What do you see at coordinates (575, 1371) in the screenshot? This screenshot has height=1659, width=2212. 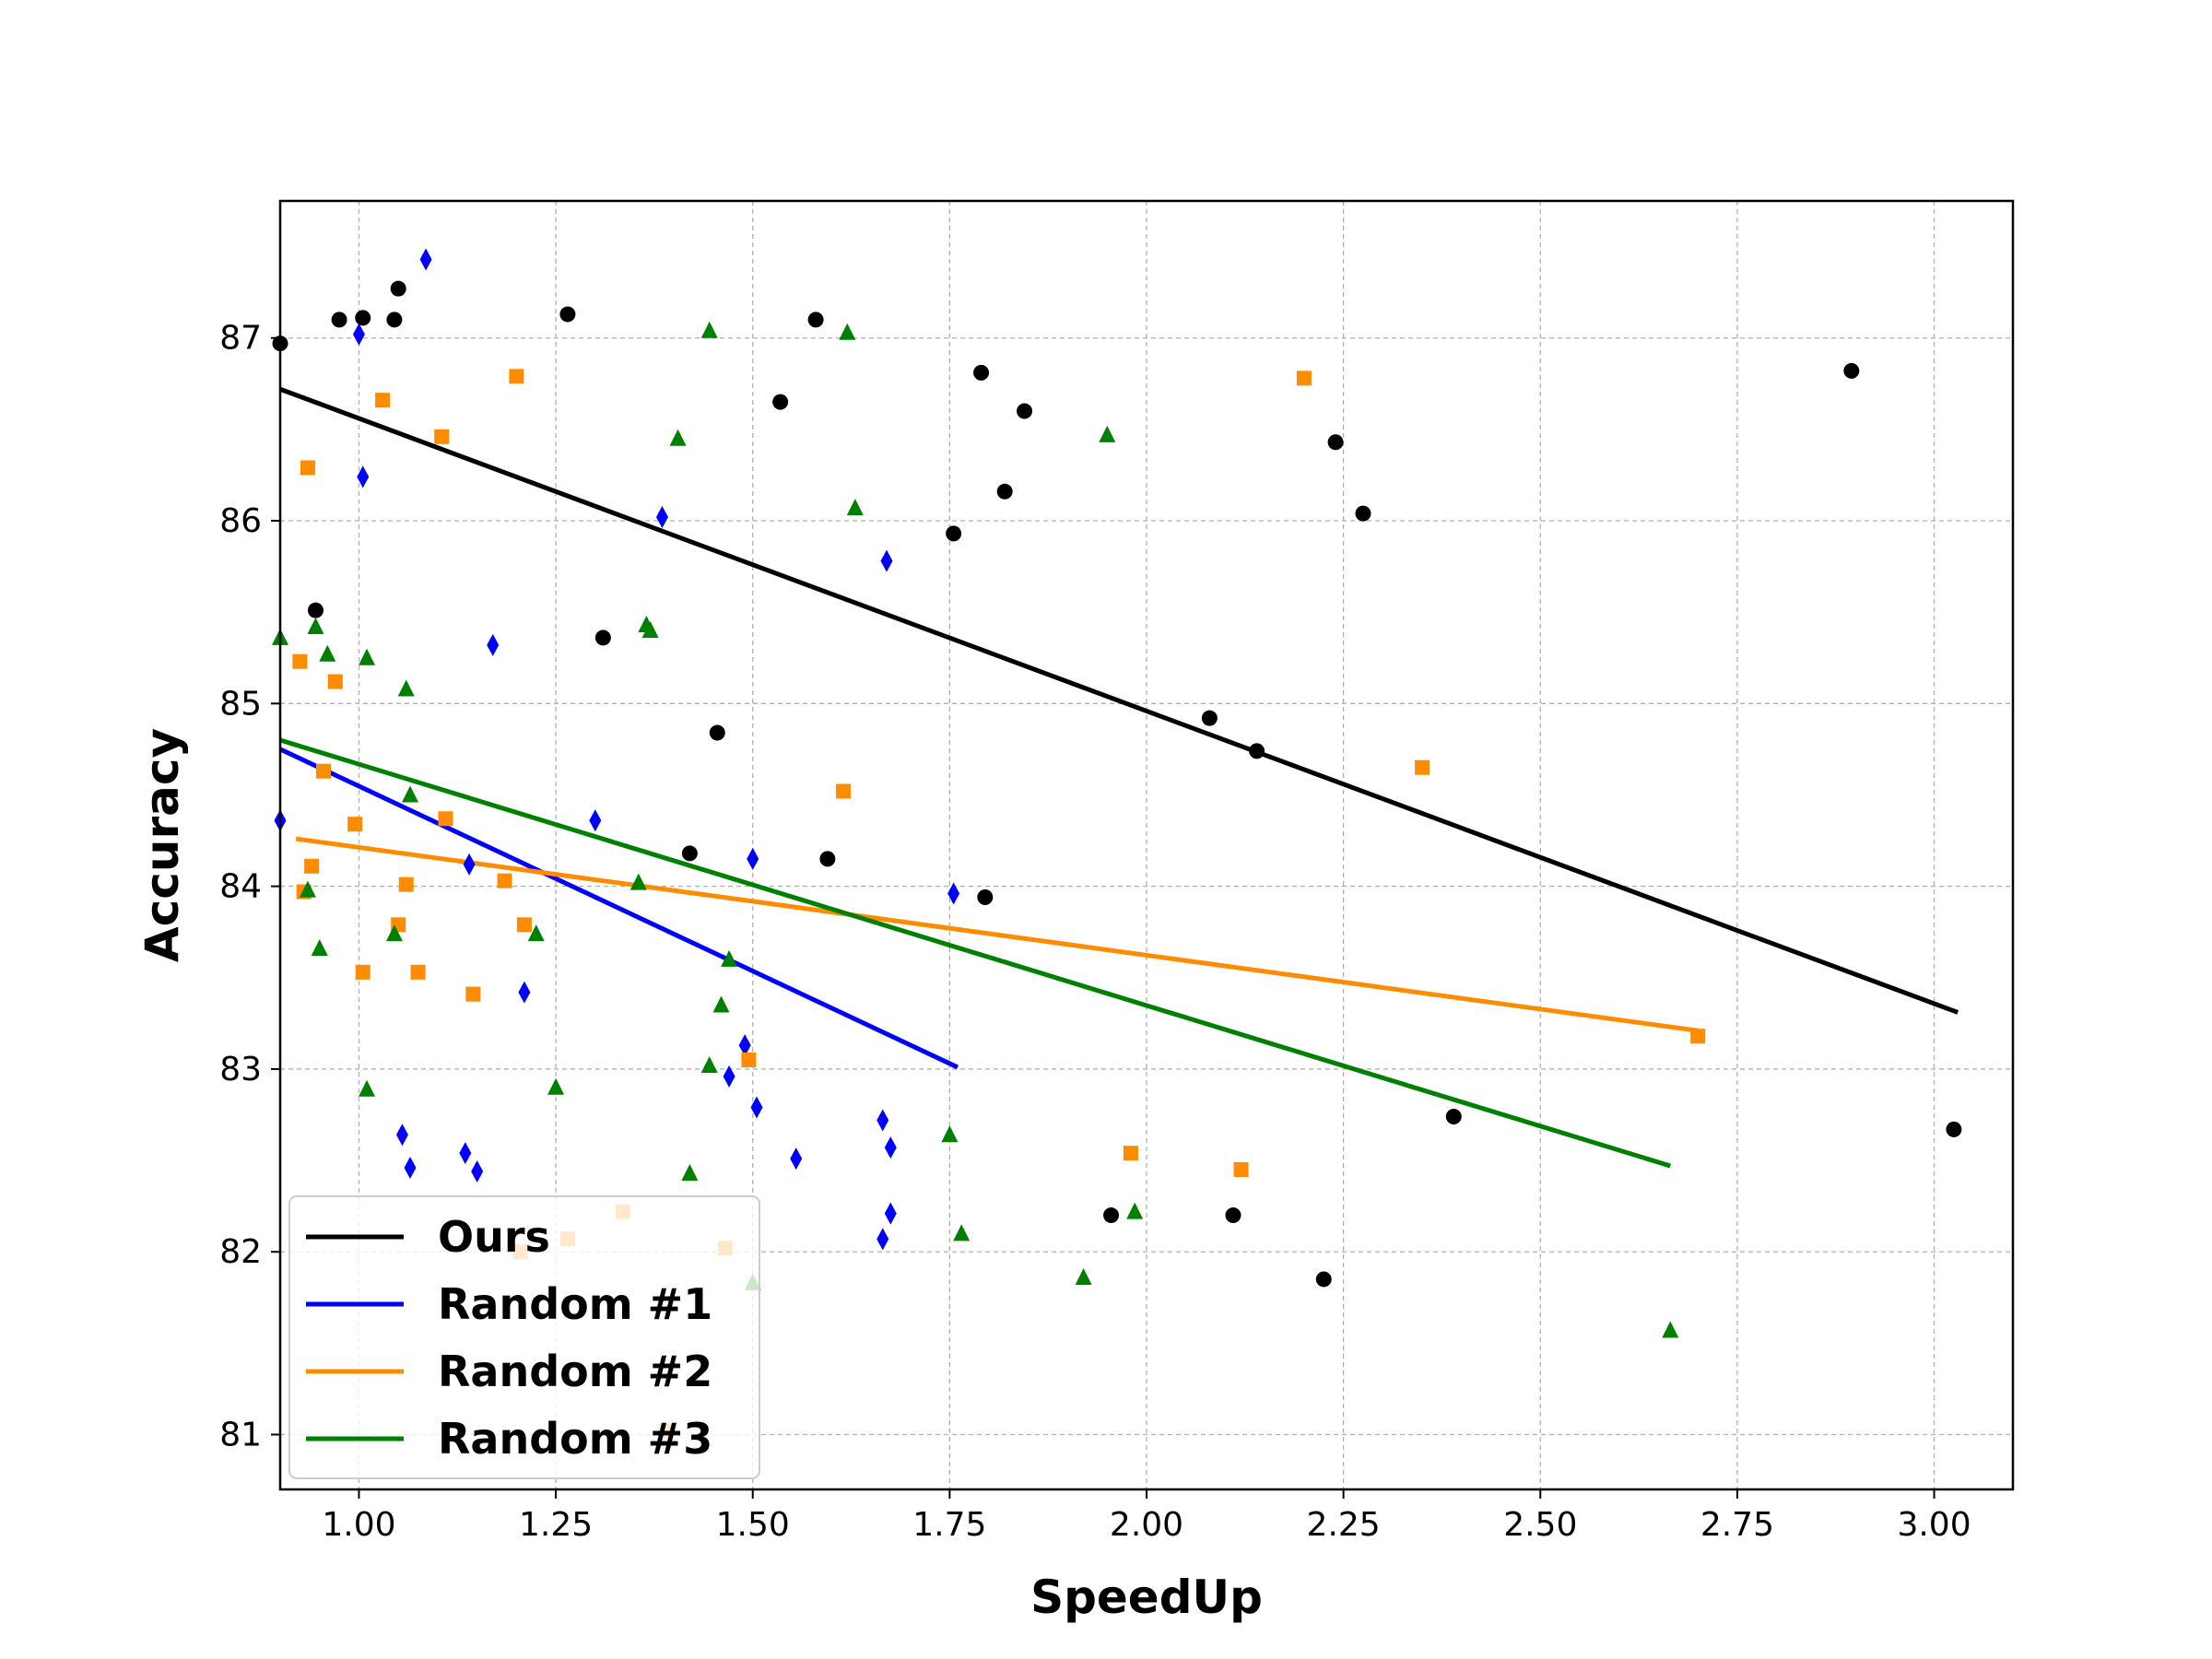 I see `legend-label: Random #2` at bounding box center [575, 1371].